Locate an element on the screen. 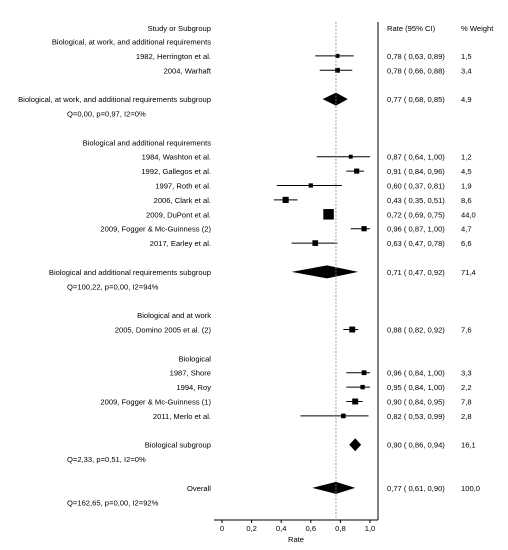  rate-ci-value: 0,95 ( 0,84, 1,00) is located at coordinates (416, 387).